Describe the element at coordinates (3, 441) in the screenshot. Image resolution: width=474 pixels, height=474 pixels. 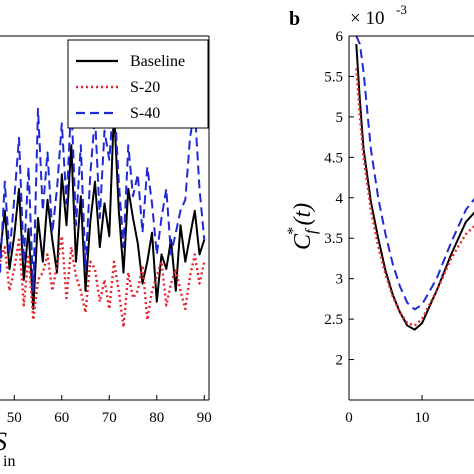
I see `left-xlabel: S` at that location.